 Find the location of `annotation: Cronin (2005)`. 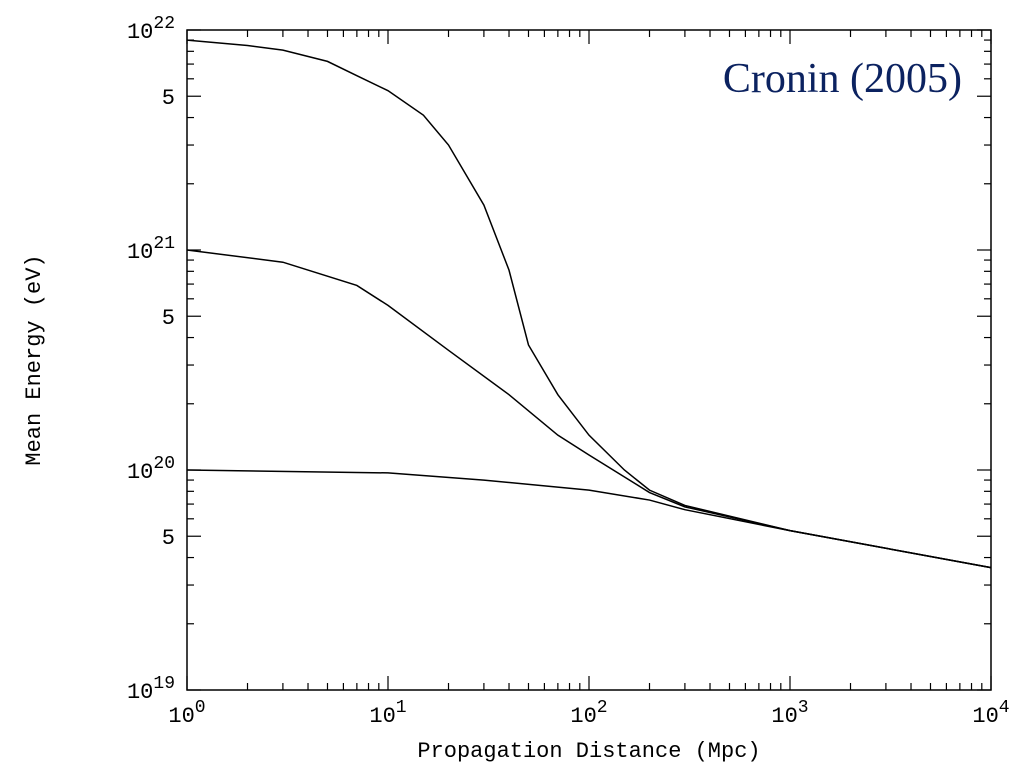

annotation: Cronin (2005) is located at coordinates (842, 79).